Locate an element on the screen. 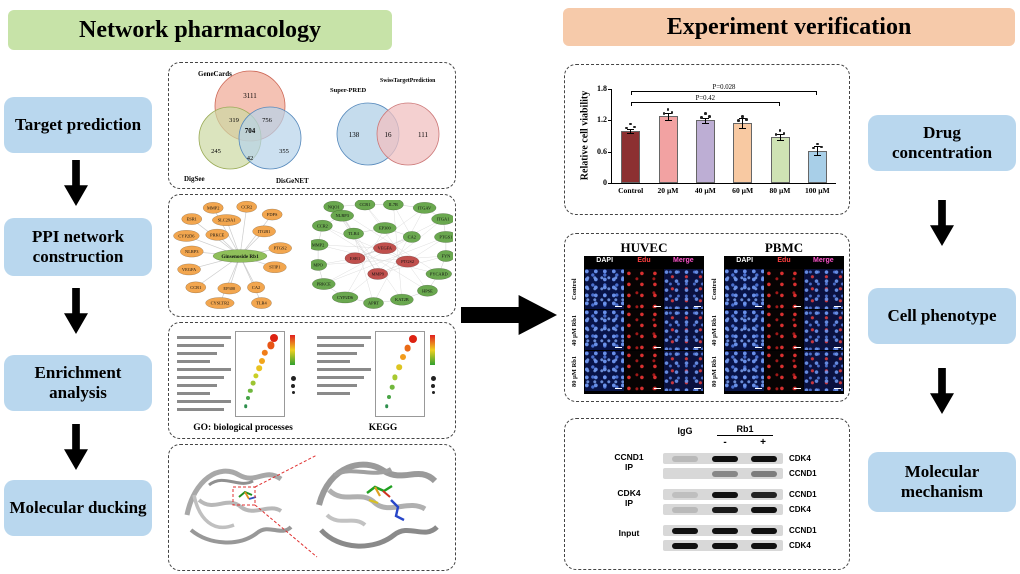 This screenshot has height=574, width=1020. bar-80 μM is located at coordinates (780, 160).